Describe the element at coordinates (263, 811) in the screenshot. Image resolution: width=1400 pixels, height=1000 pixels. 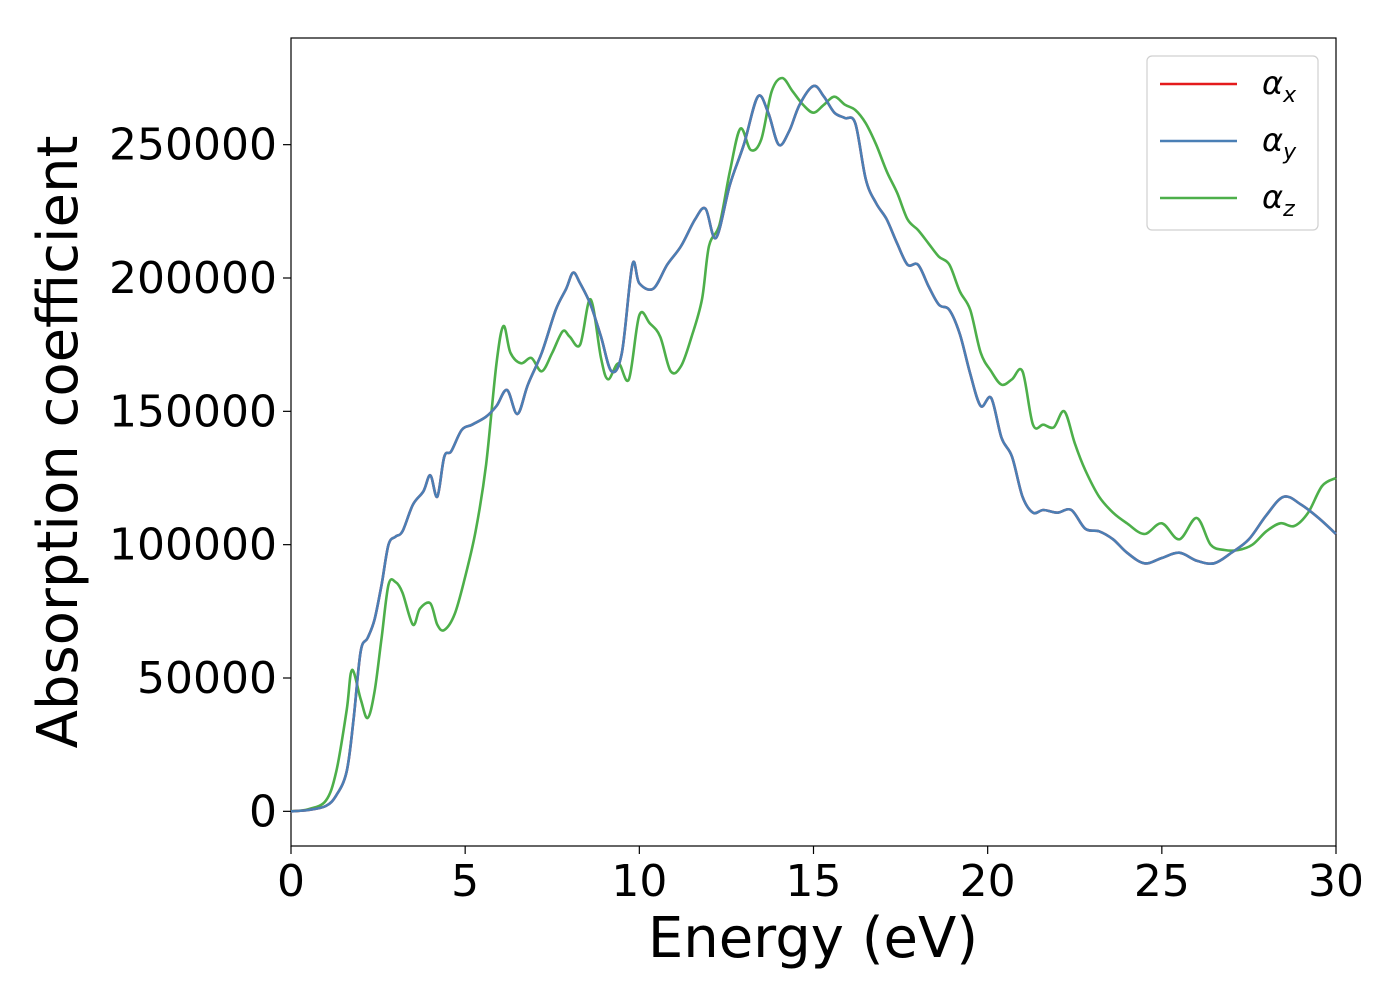
I see `y-tick-label: 0` at that location.